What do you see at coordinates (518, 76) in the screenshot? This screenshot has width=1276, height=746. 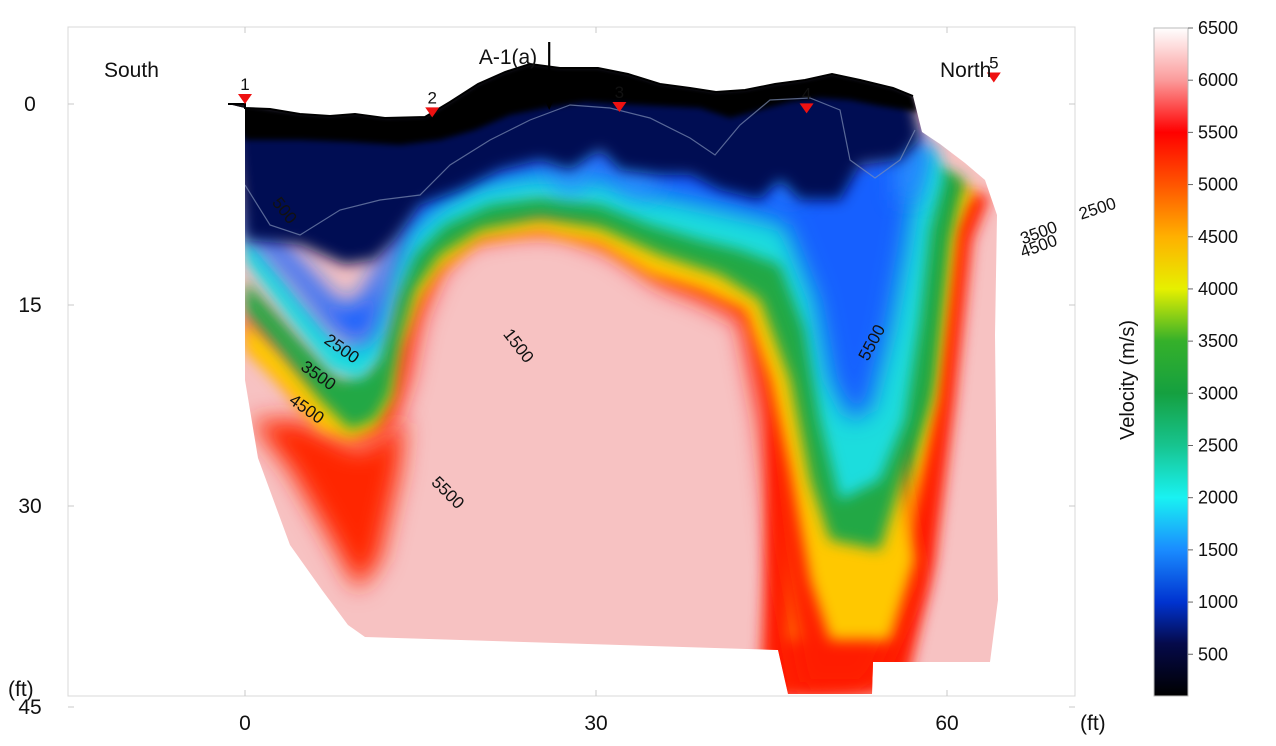 I see `borehole-arrows: A-1(a)A-1(b)` at bounding box center [518, 76].